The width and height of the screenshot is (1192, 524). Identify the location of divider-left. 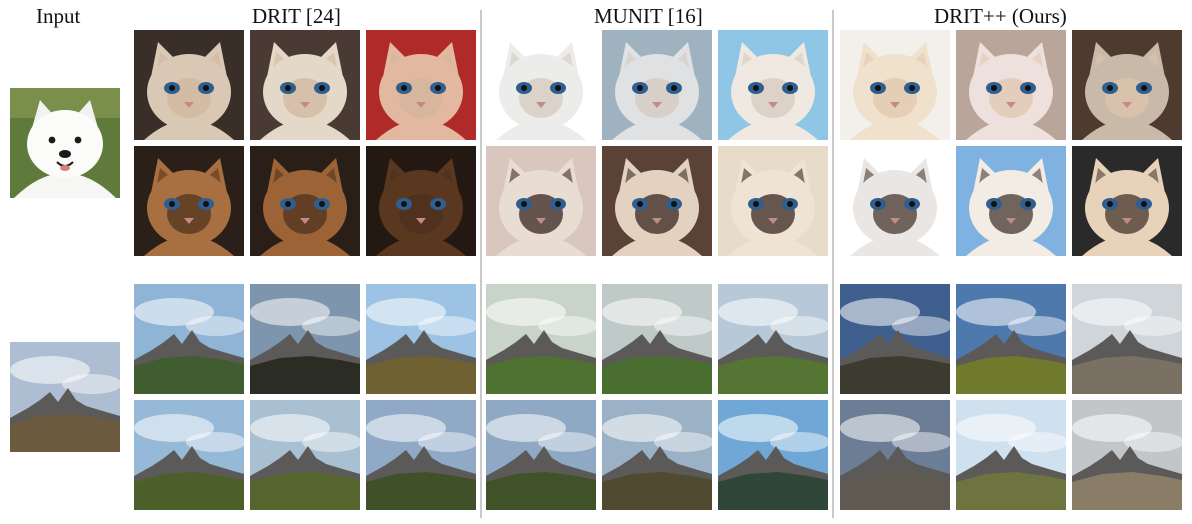
(481, 264).